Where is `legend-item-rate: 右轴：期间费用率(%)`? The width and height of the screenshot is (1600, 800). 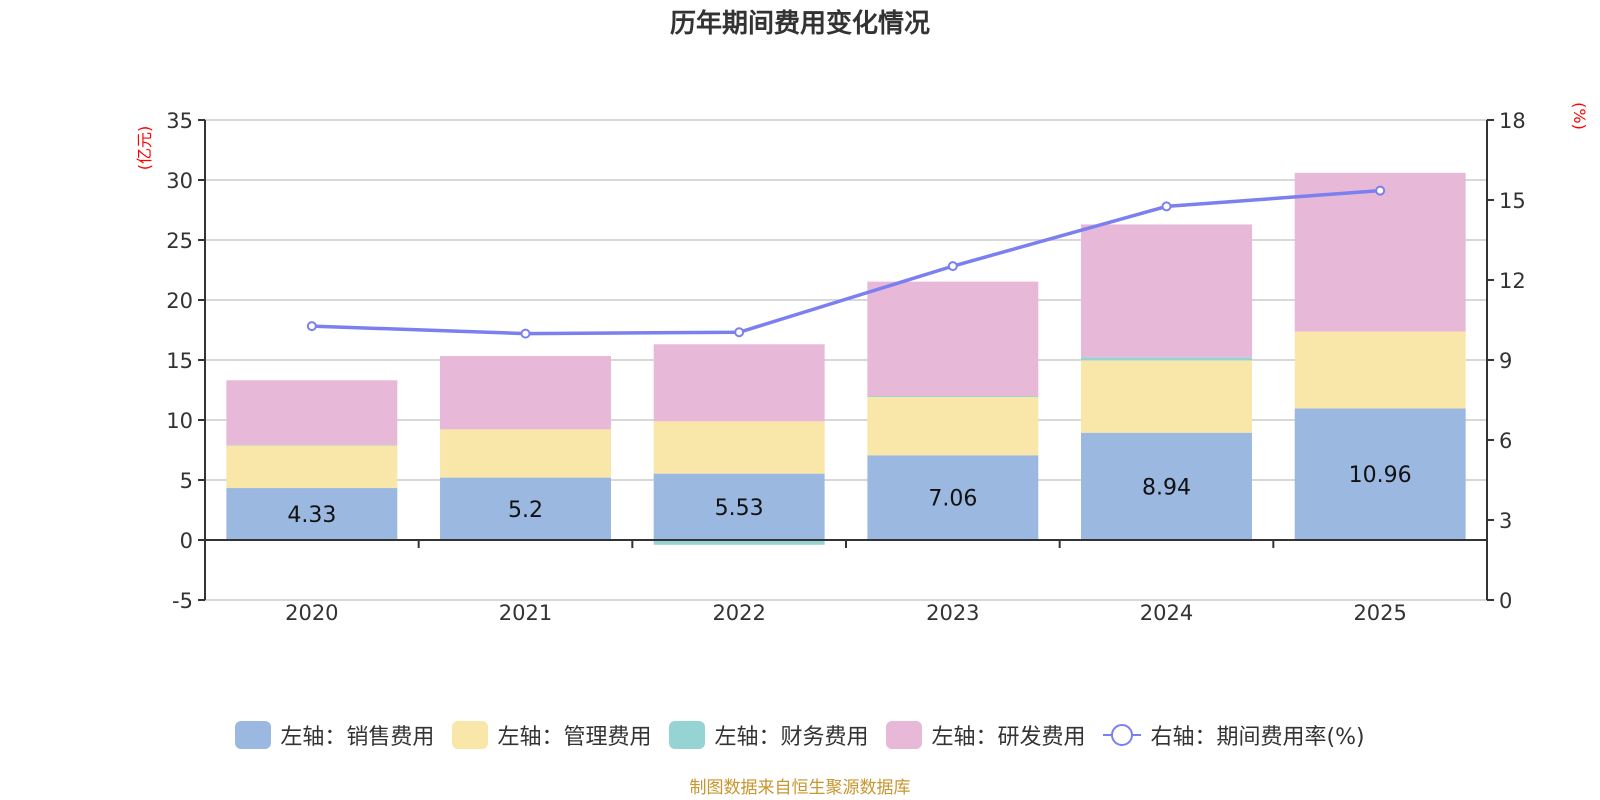
legend-item-rate: 右轴：期间费用率(%) is located at coordinates (1234, 735).